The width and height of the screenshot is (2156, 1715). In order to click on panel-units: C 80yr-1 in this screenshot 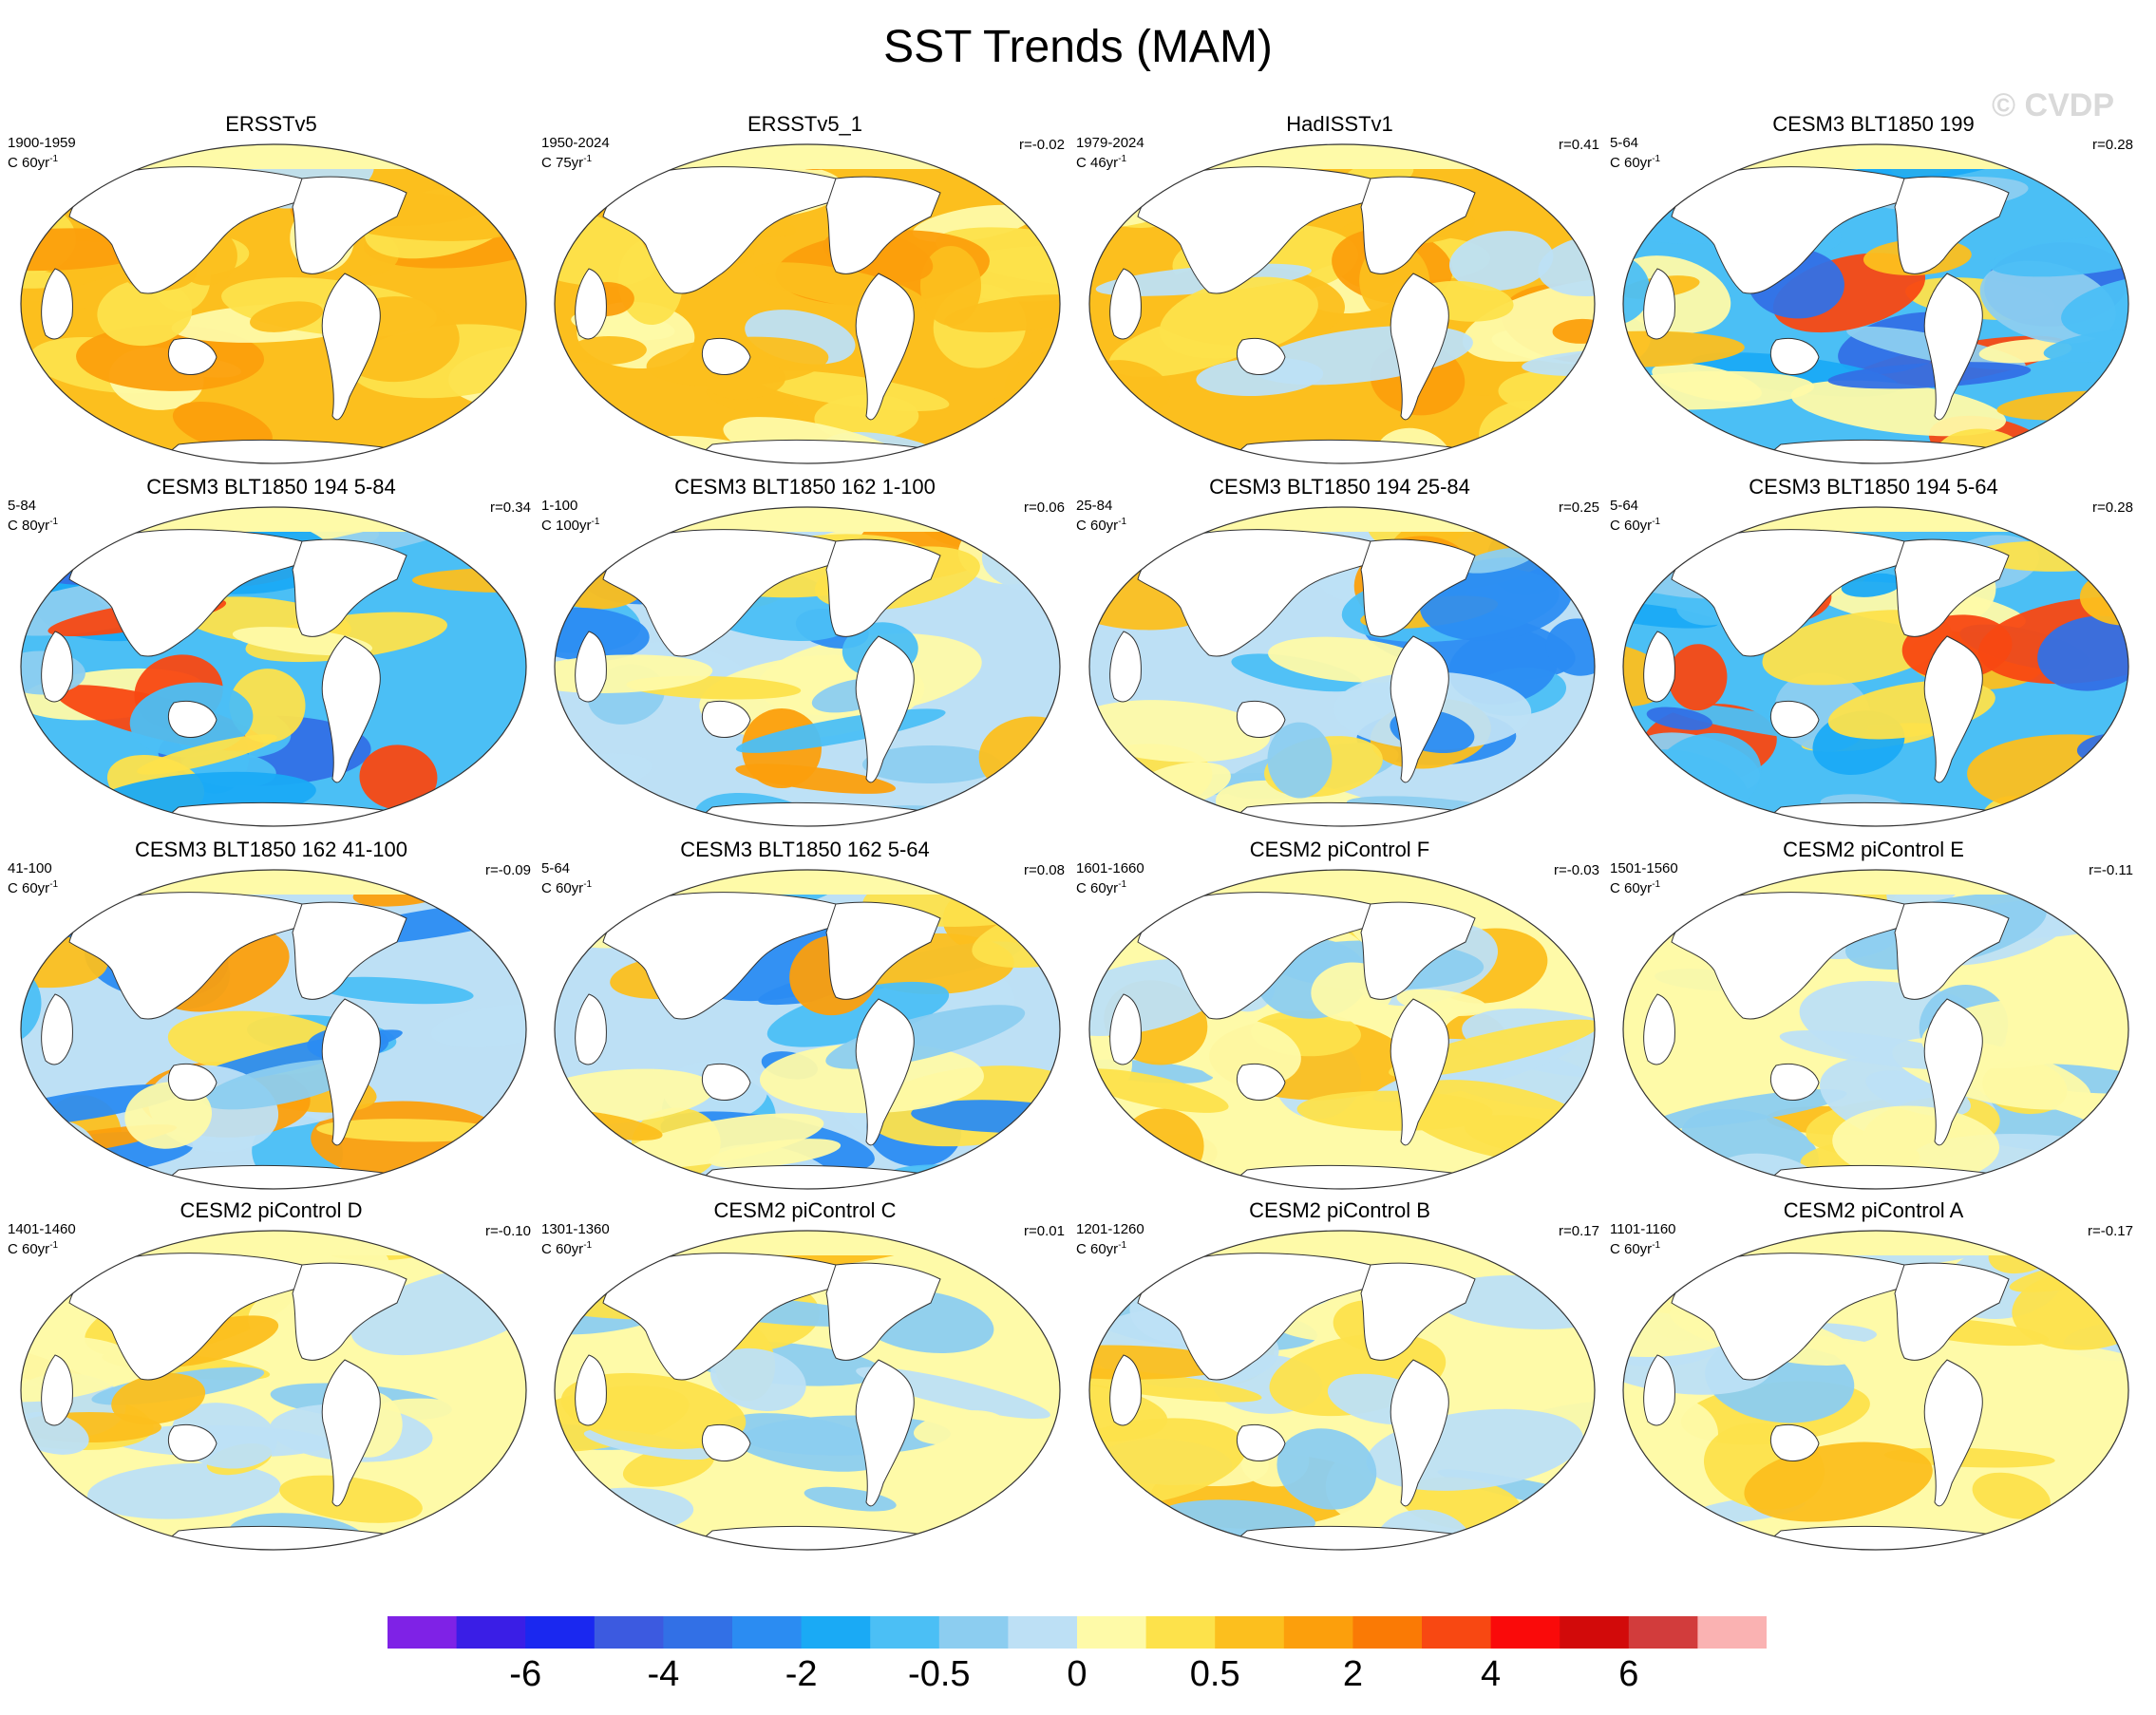, I will do `click(33, 525)`.